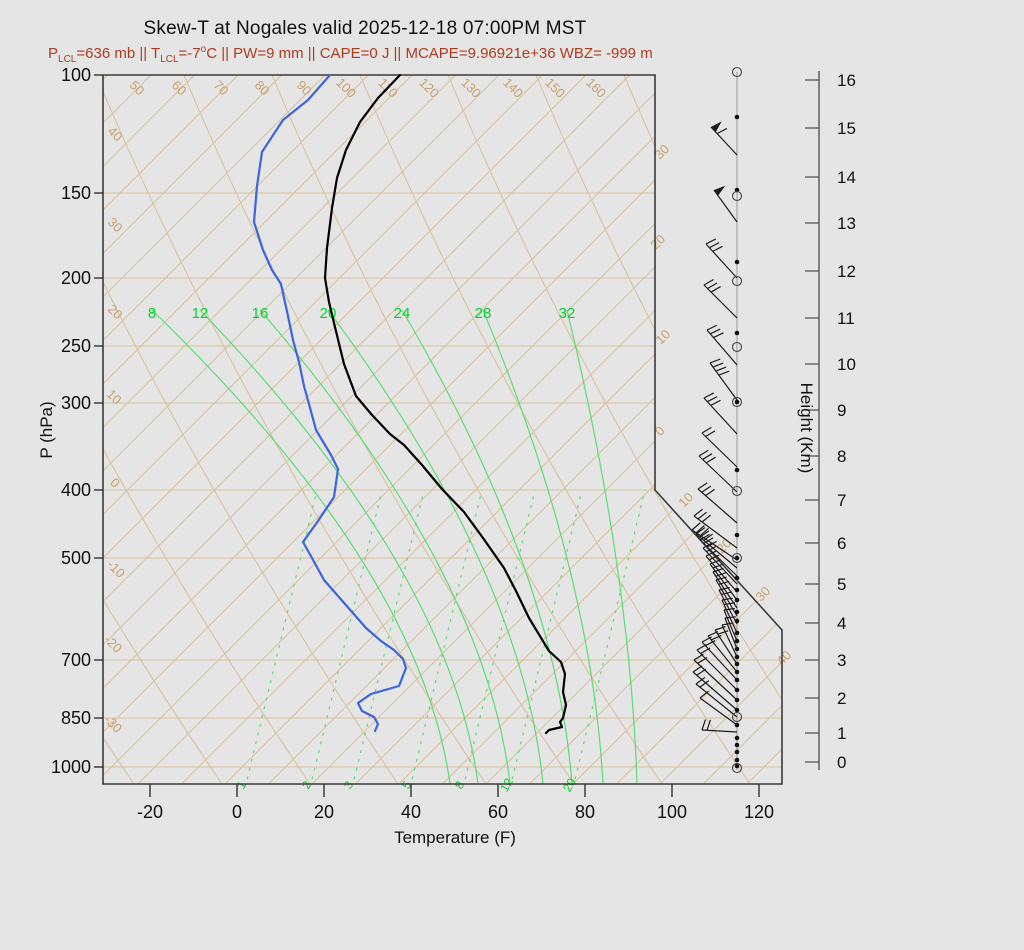 The width and height of the screenshot is (1024, 950). Describe the element at coordinates (71, 767) in the screenshot. I see `svg-text: 1000` at that location.